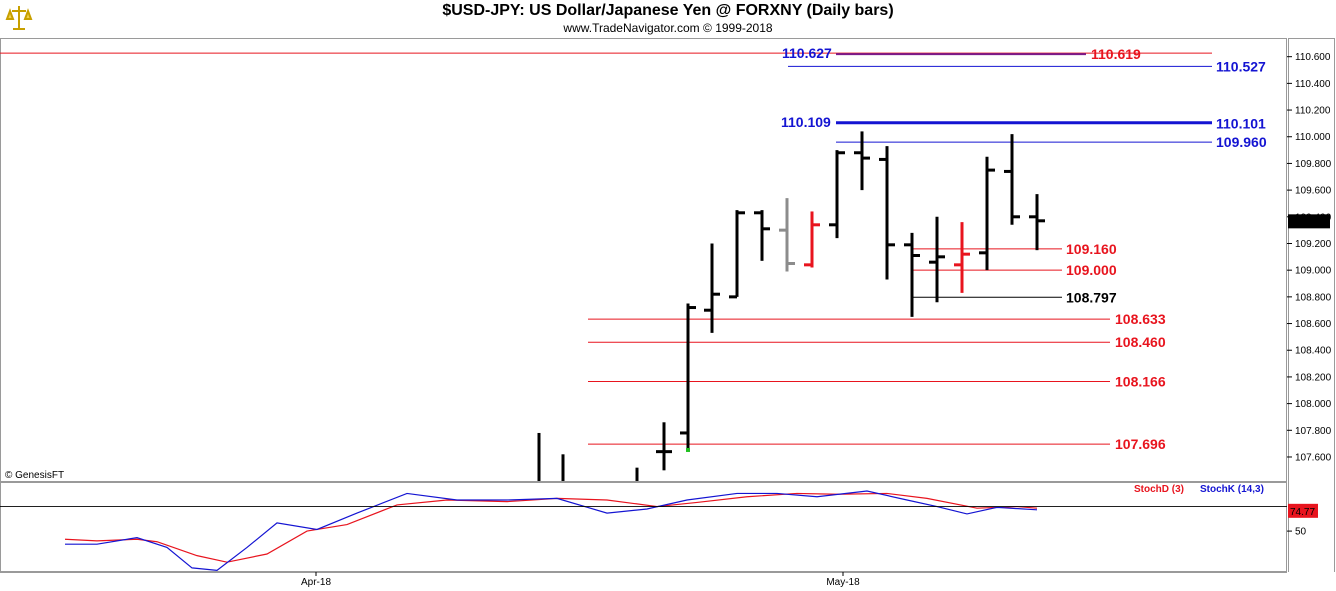  What do you see at coordinates (1313, 191) in the screenshot?
I see `price-tick-label: 109.600` at bounding box center [1313, 191].